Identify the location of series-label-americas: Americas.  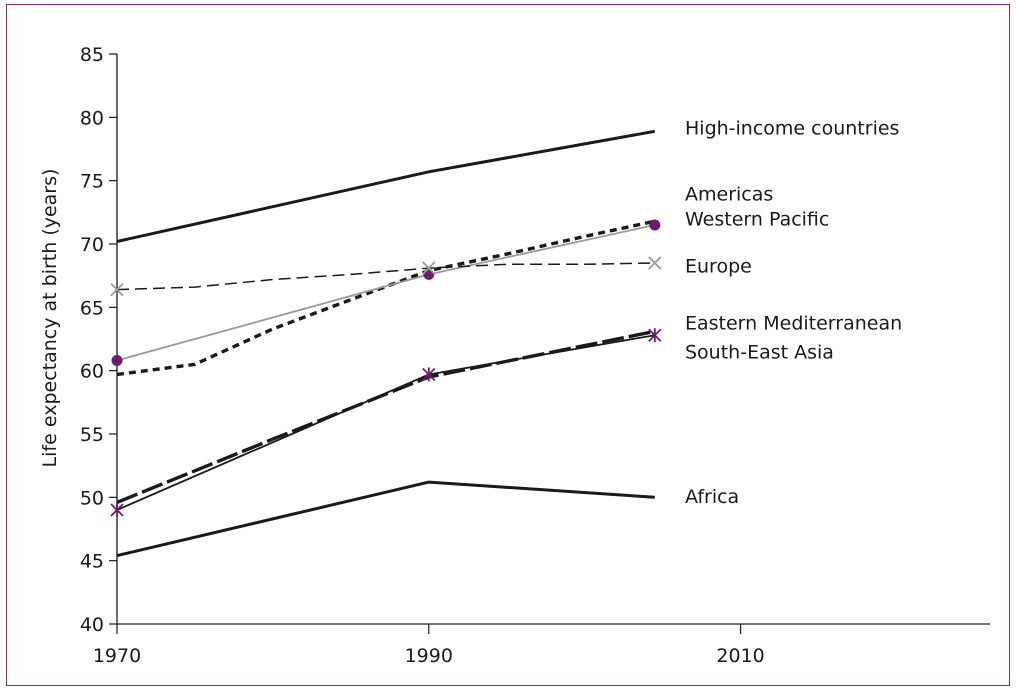
(729, 194).